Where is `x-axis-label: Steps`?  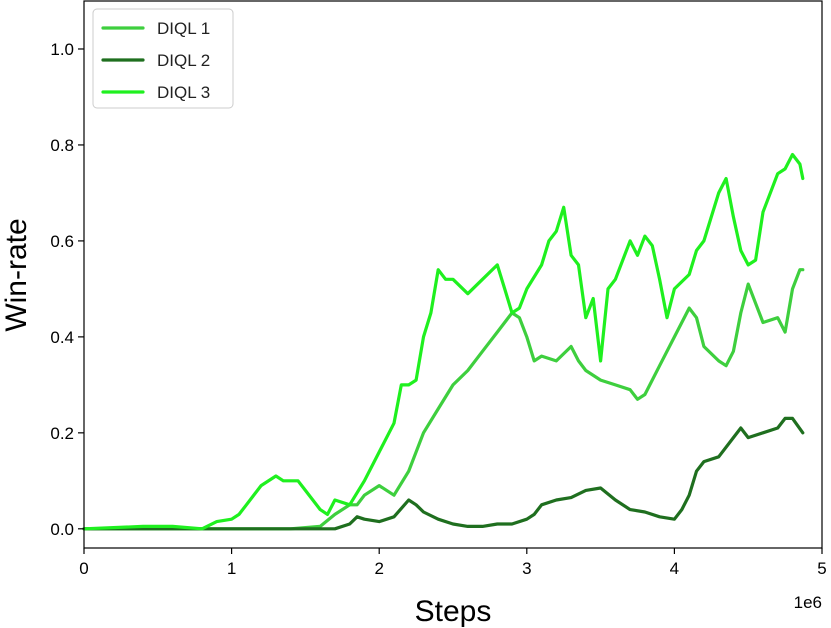 x-axis-label: Steps is located at coordinates (453, 611).